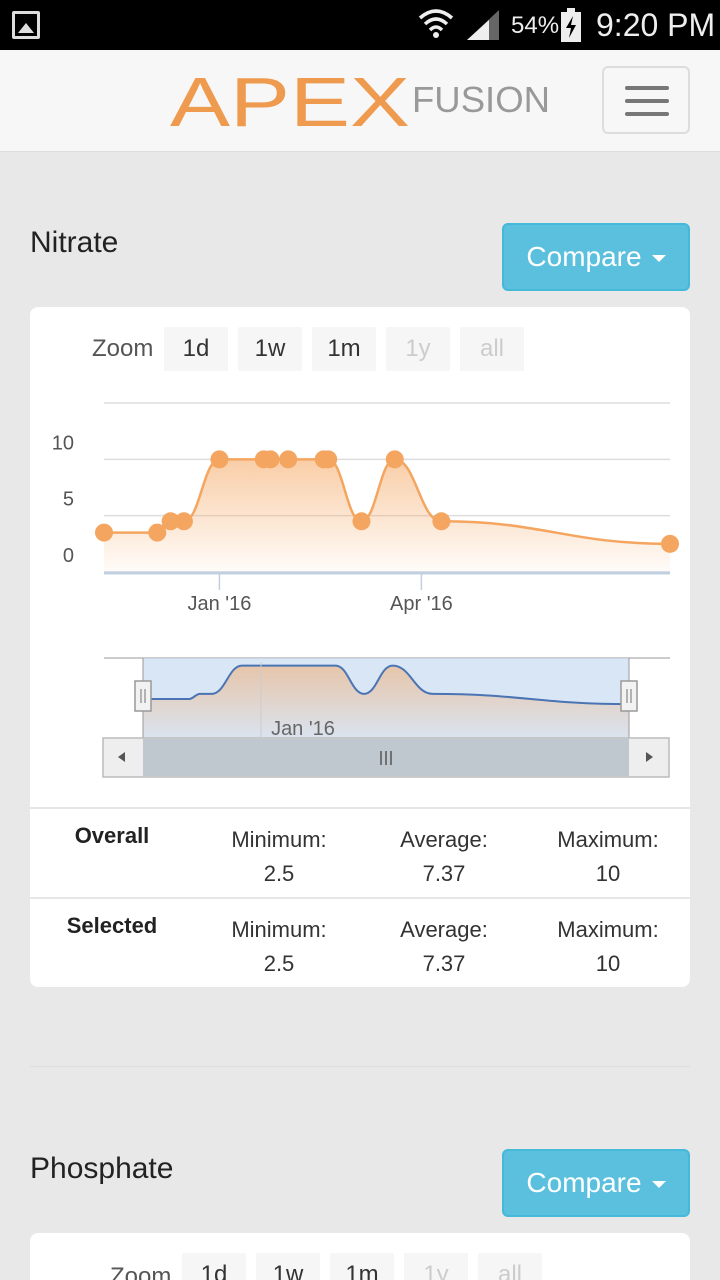 The image size is (720, 1280). I want to click on navigator-line, so click(386, 685).